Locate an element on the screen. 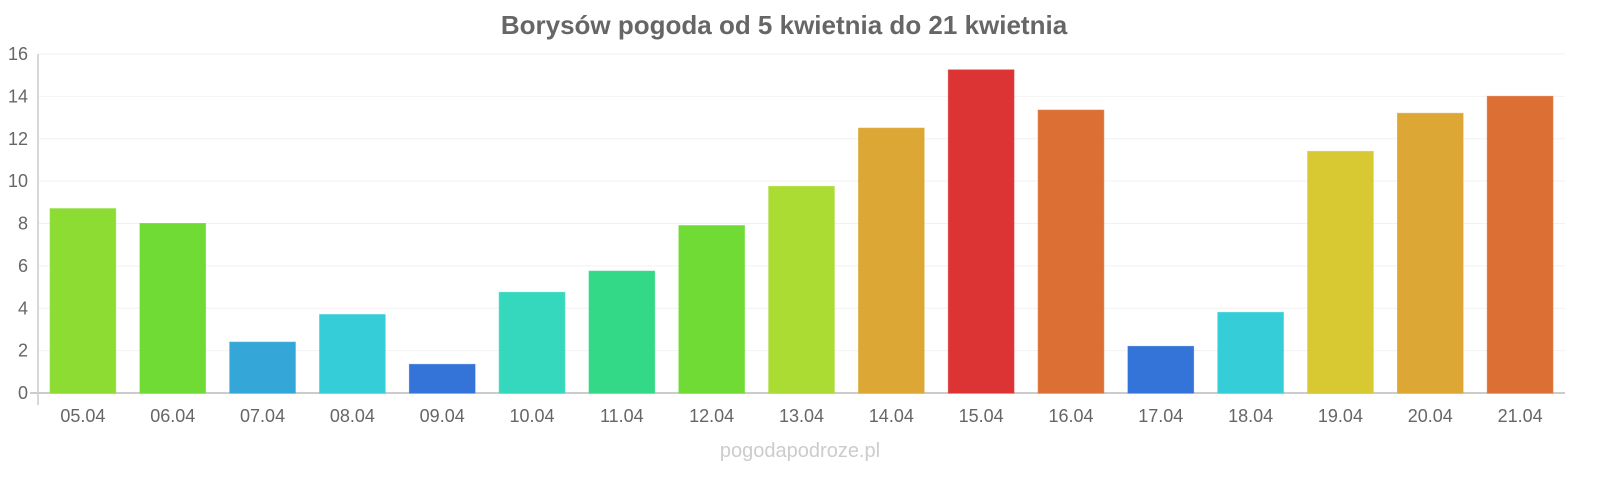 Image resolution: width=1600 pixels, height=480 pixels. y-tick-label: 6 is located at coordinates (23, 266).